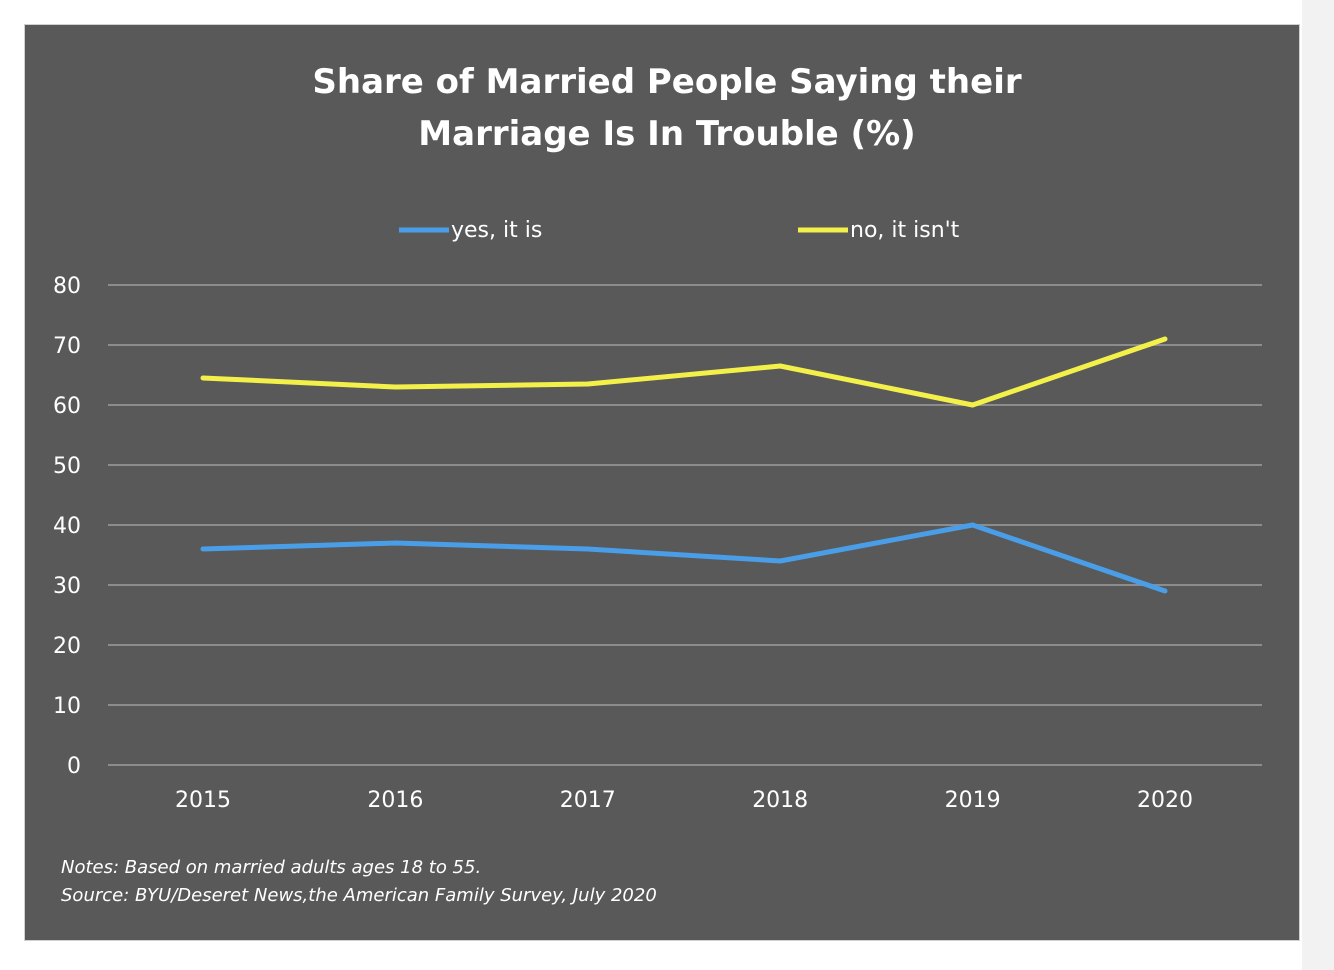 The width and height of the screenshot is (1334, 970). What do you see at coordinates (666, 134) in the screenshot?
I see `chart-title-line-2: Marriage Is In Trouble (%)` at bounding box center [666, 134].